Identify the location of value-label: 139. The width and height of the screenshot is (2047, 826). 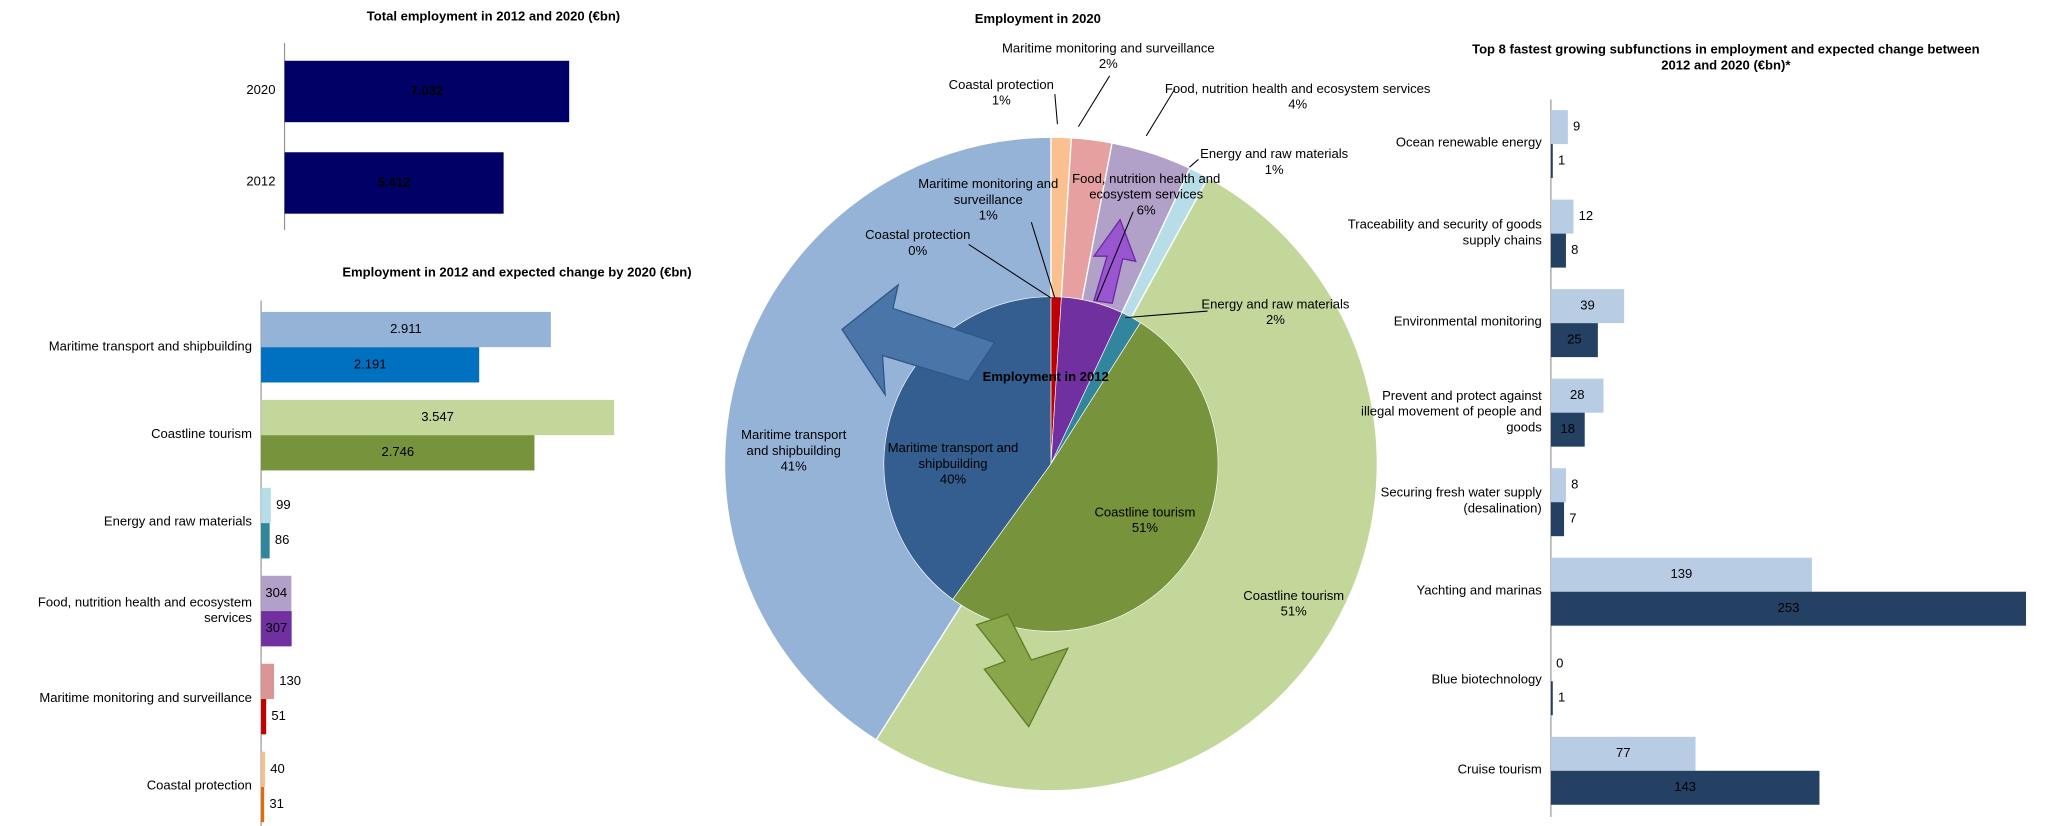
(1682, 573).